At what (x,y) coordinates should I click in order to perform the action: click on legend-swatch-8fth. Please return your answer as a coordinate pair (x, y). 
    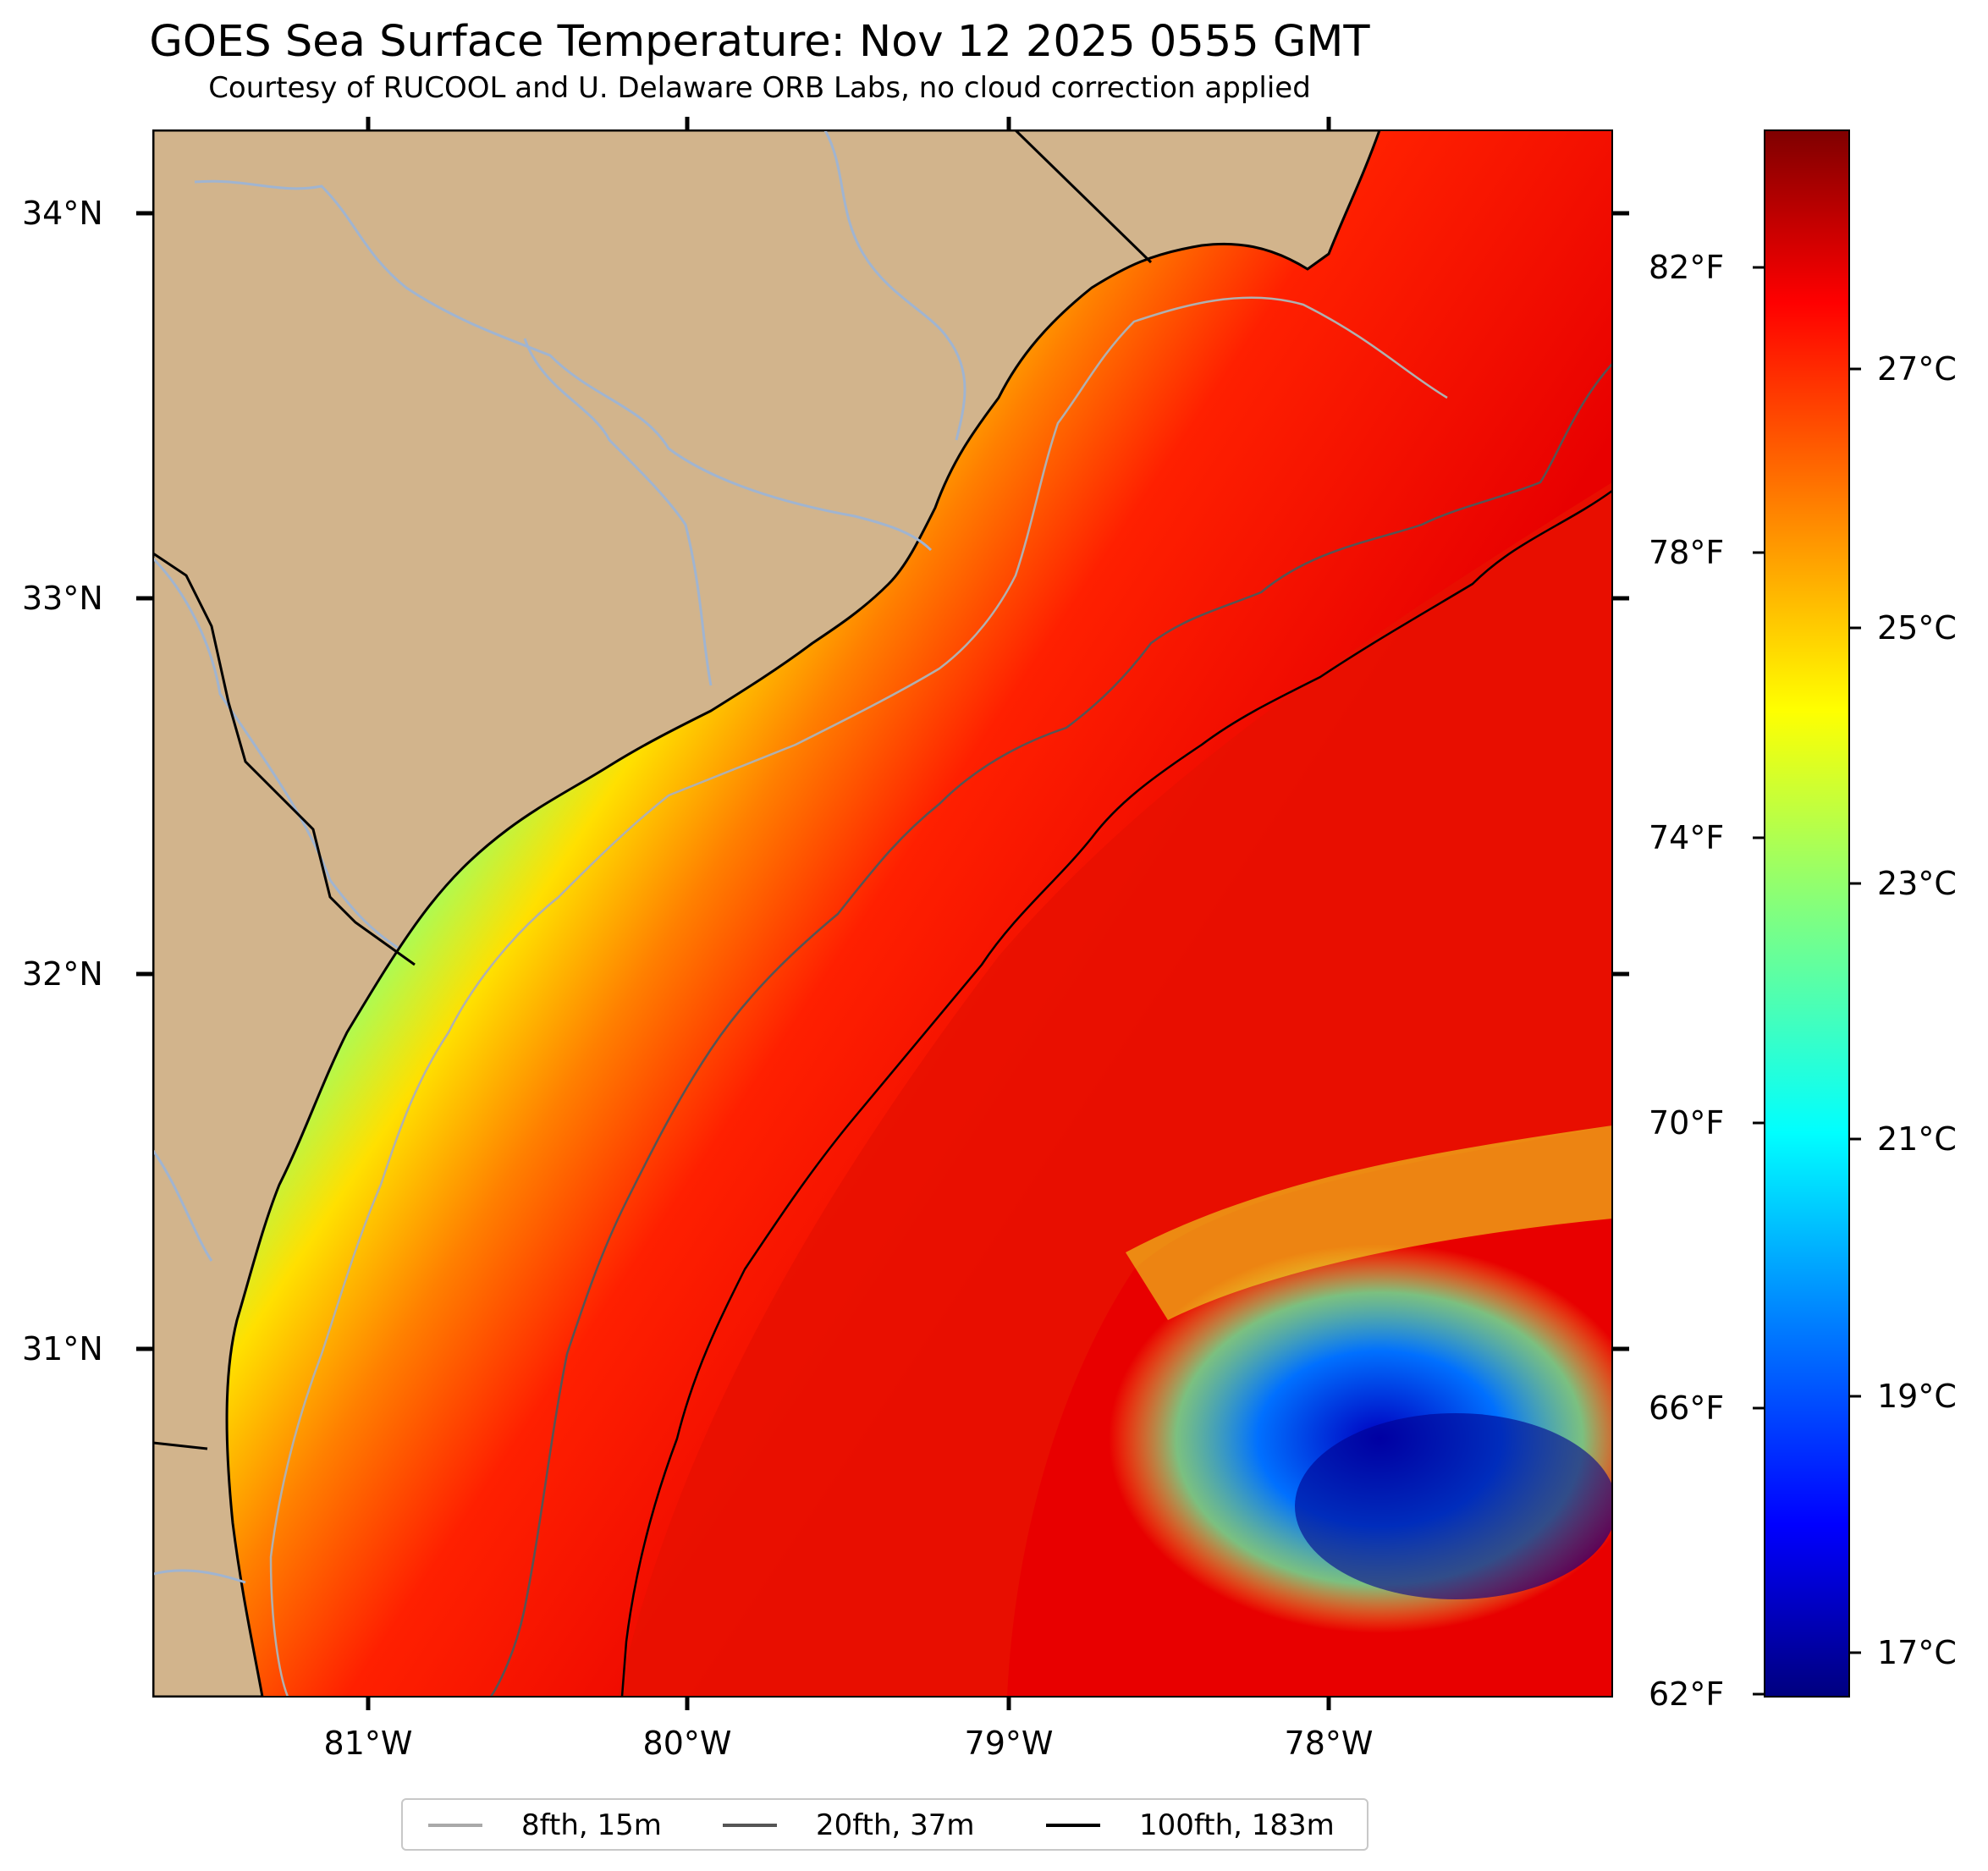
    Looking at the image, I should click on (455, 1825).